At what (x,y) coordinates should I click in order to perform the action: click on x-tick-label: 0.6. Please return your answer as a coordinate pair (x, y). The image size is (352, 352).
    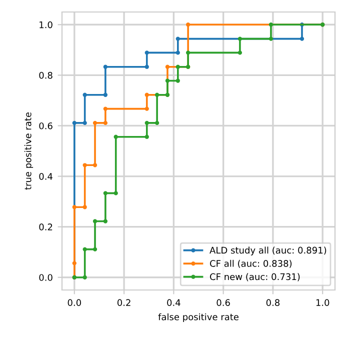
    Looking at the image, I should click on (223, 302).